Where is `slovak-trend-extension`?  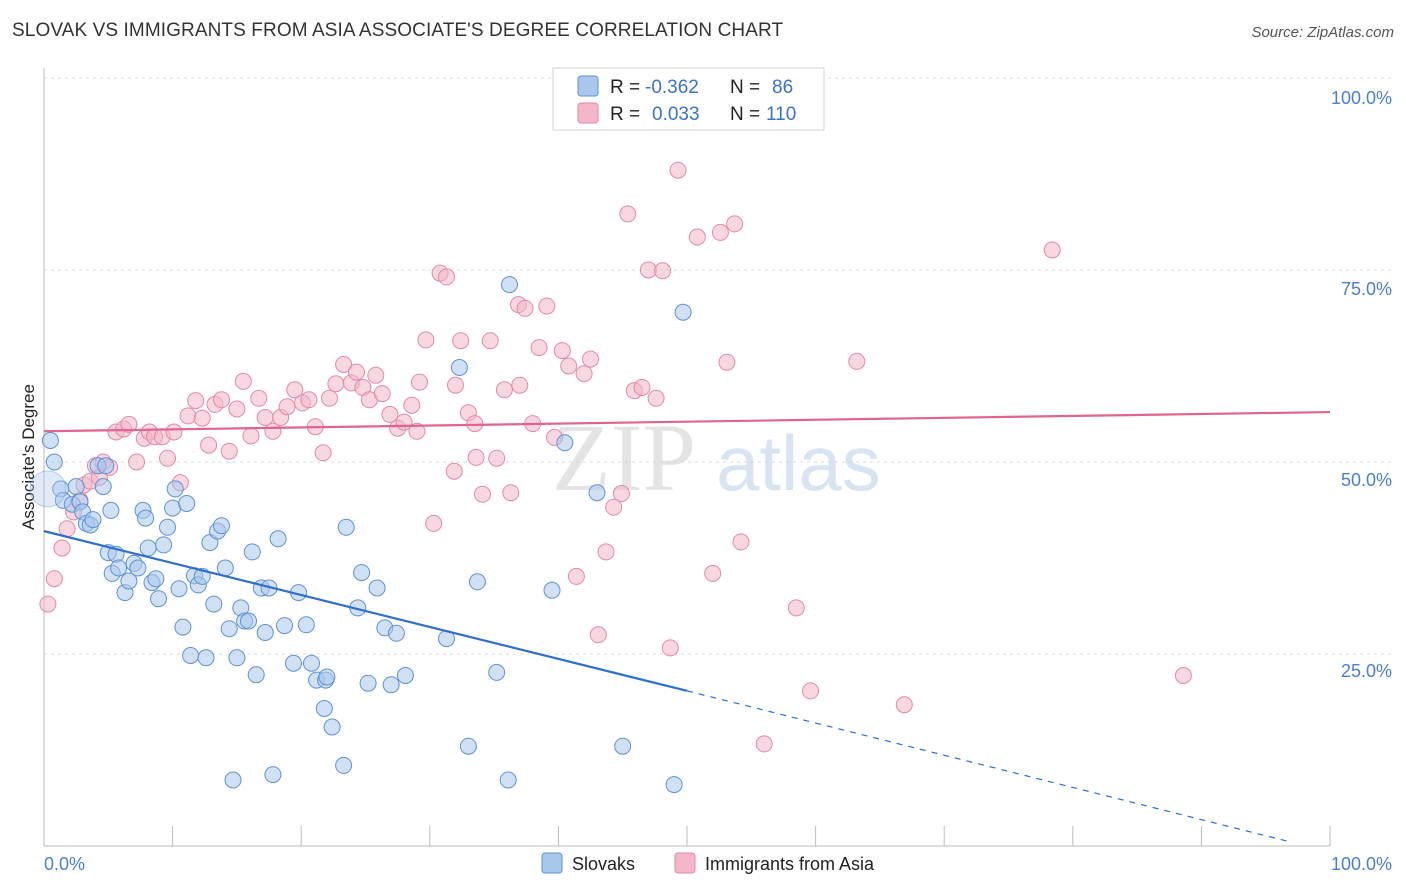
slovak-trend-extension is located at coordinates (989, 766).